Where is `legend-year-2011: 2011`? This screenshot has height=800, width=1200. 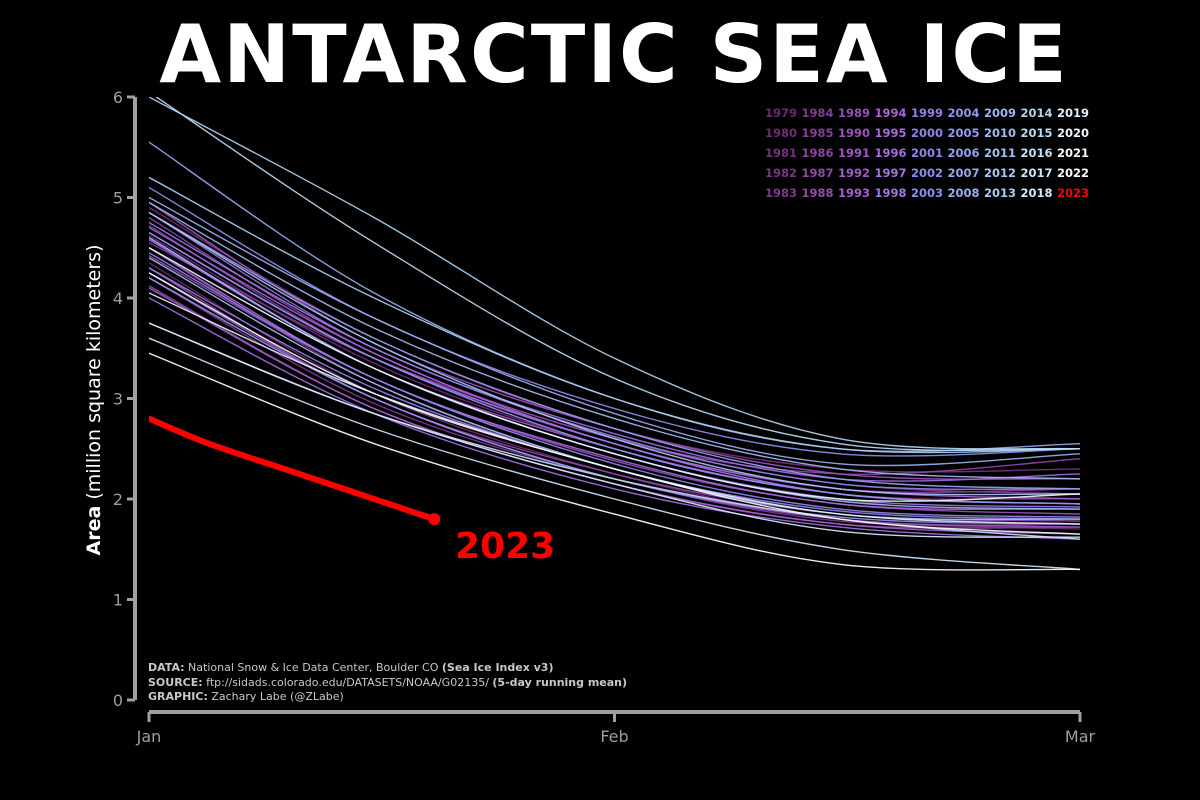 legend-year-2011: 2011 is located at coordinates (1000, 153).